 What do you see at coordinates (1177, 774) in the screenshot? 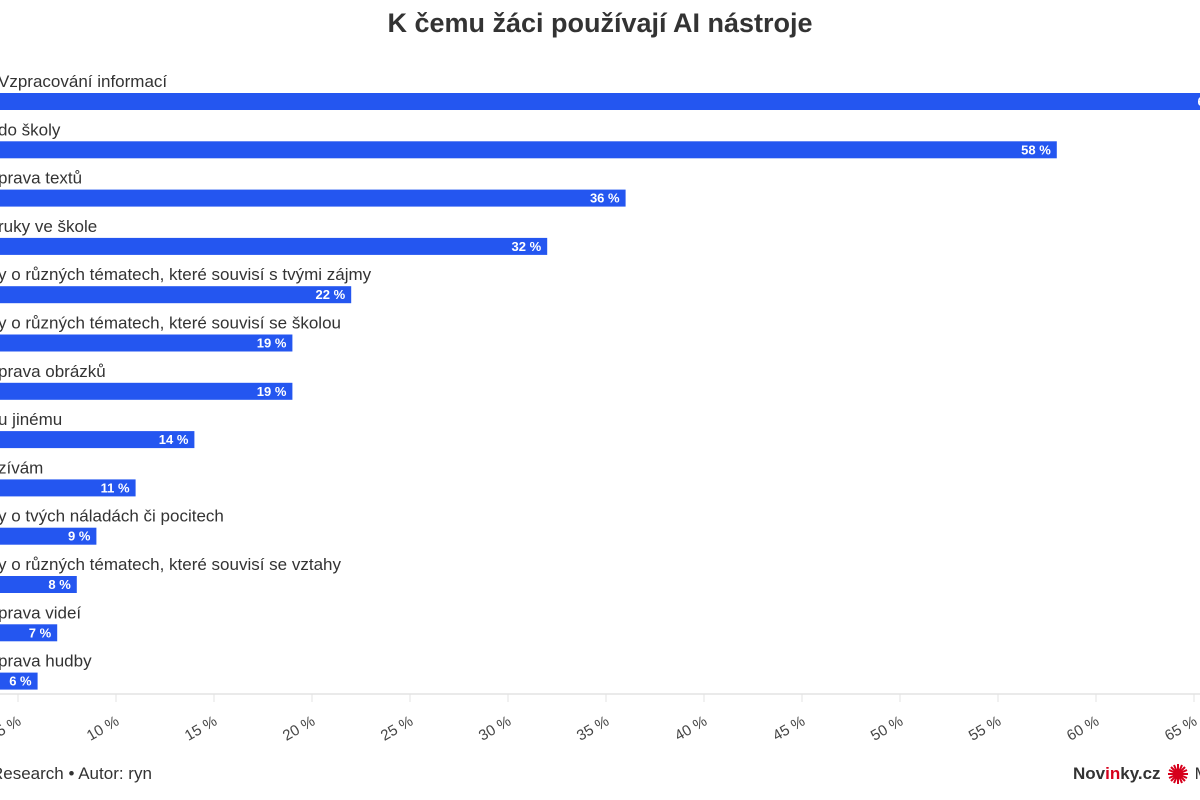
I see `starburst-icon` at bounding box center [1177, 774].